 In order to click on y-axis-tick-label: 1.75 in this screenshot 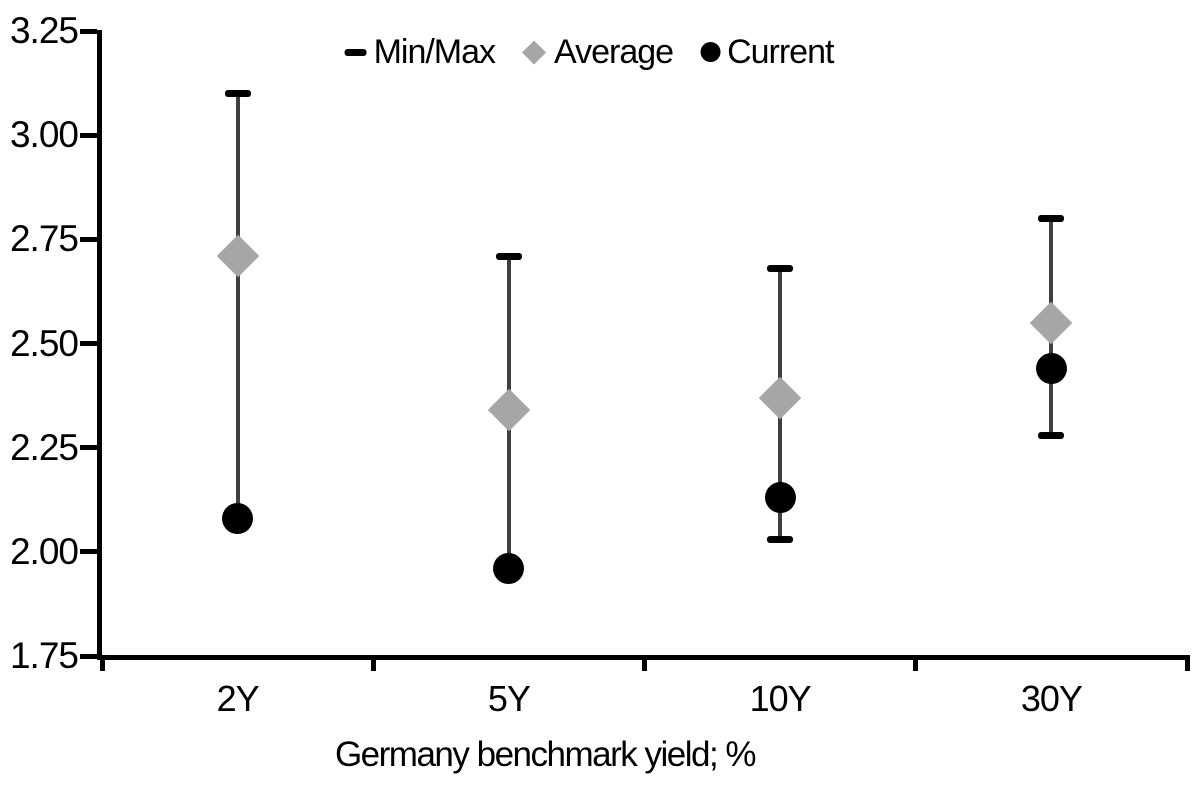, I will do `click(44, 655)`.